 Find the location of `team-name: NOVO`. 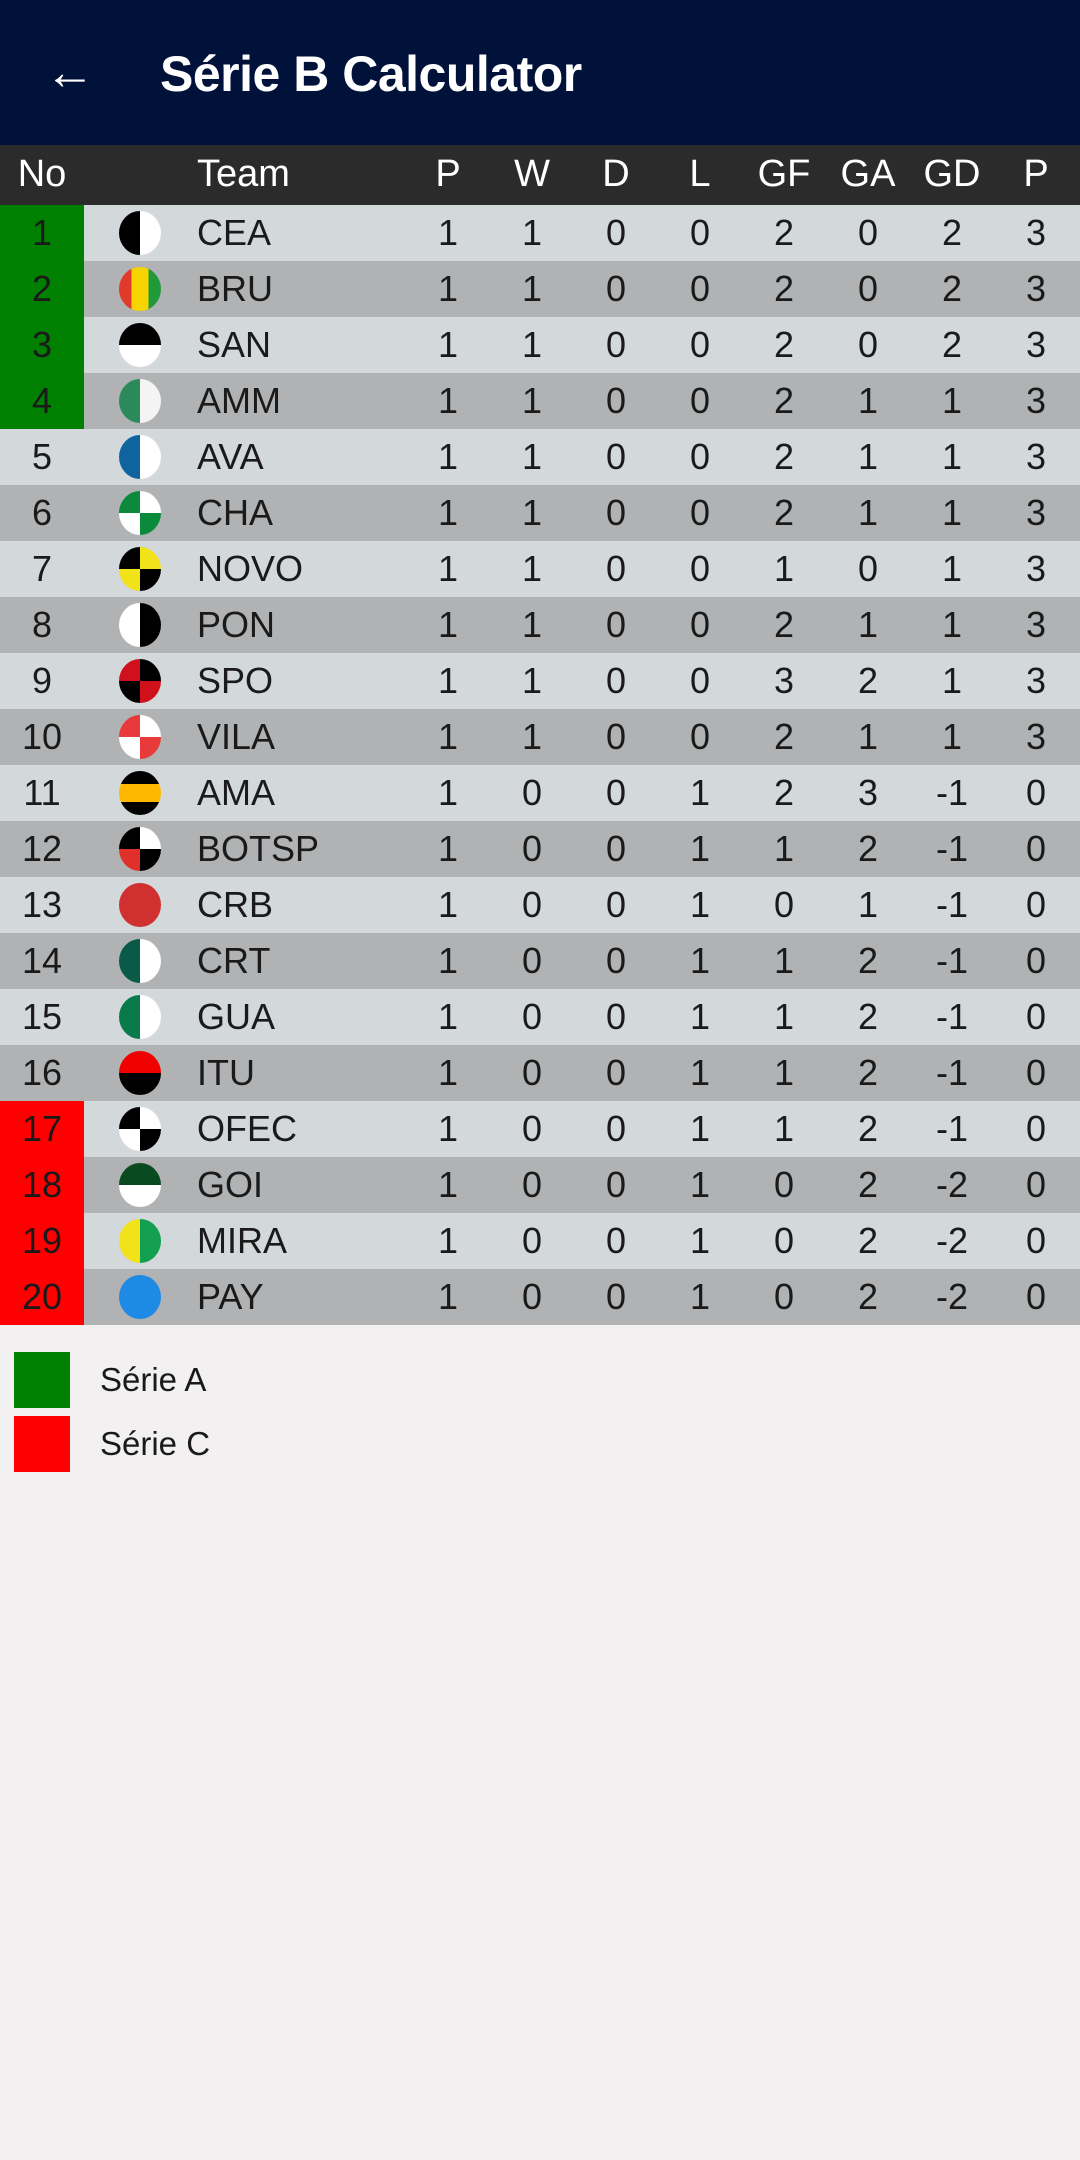

team-name: NOVO is located at coordinates (250, 569).